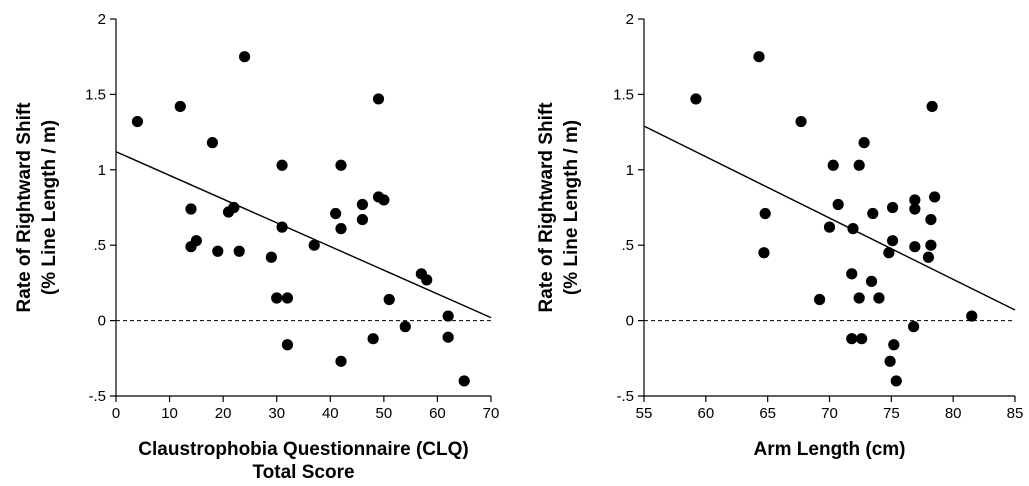 The height and width of the screenshot is (486, 1029). I want to click on x-tick-label: 85, so click(1015, 413).